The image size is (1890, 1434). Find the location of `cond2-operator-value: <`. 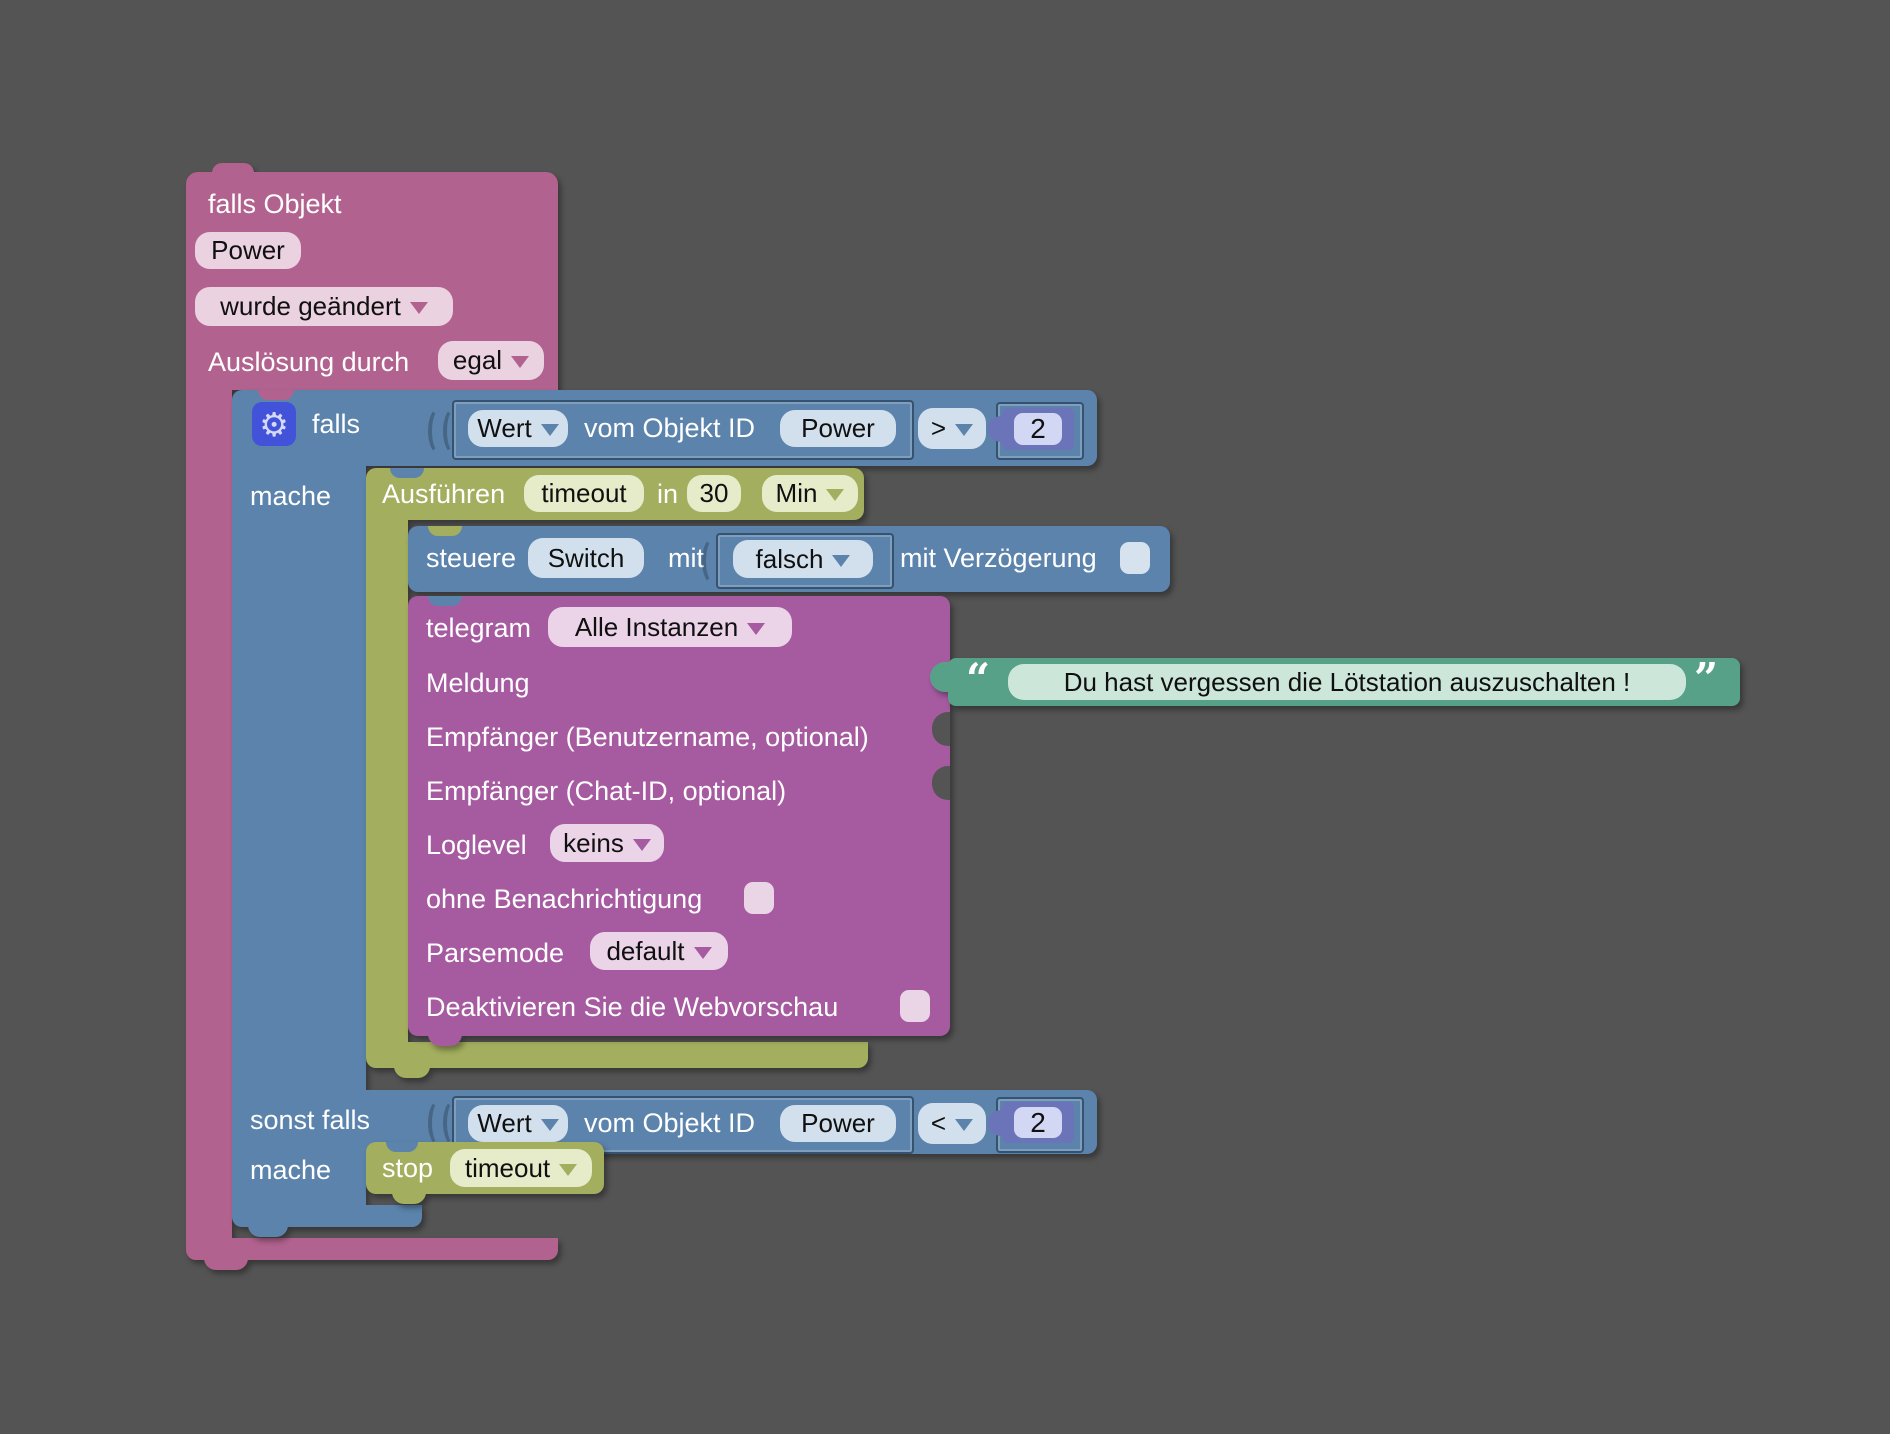

cond2-operator-value: < is located at coordinates (938, 1123).